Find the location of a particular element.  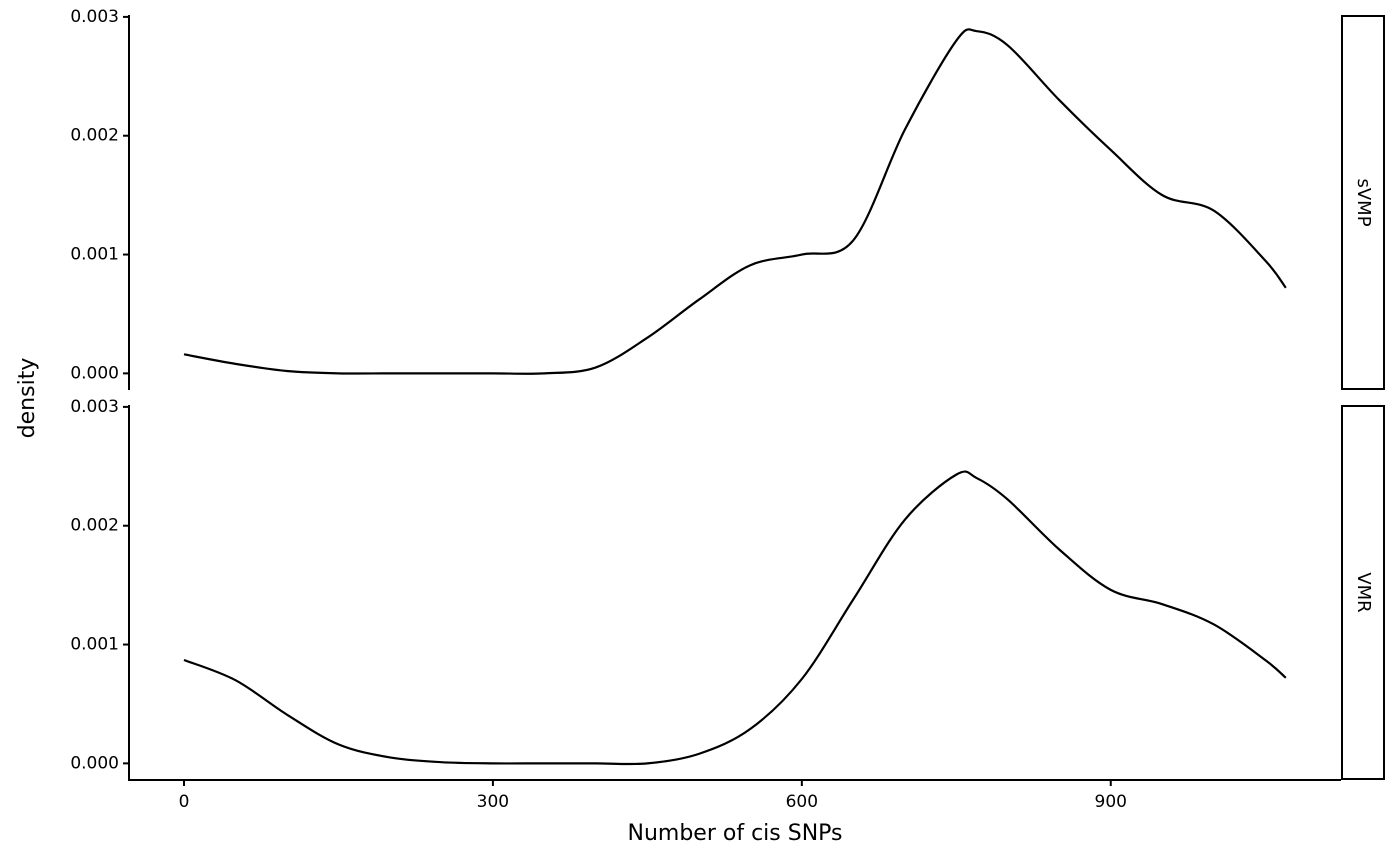

facet-label: VMR is located at coordinates (1363, 592).